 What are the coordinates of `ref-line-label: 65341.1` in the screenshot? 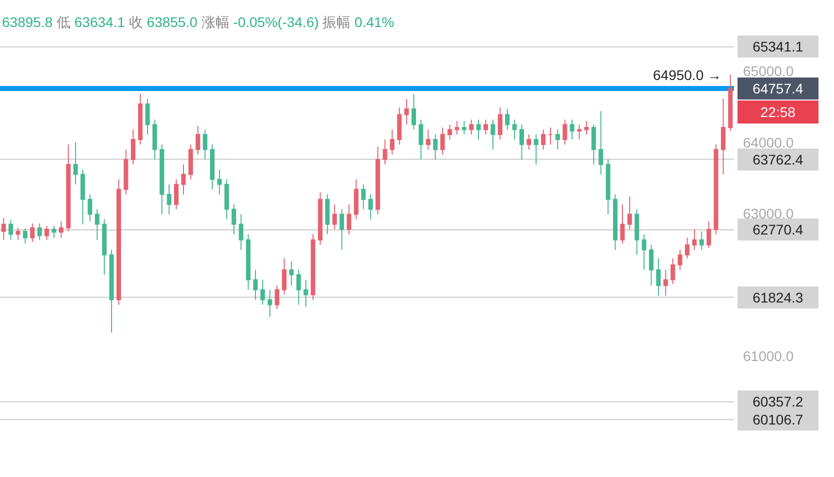 It's located at (778, 46).